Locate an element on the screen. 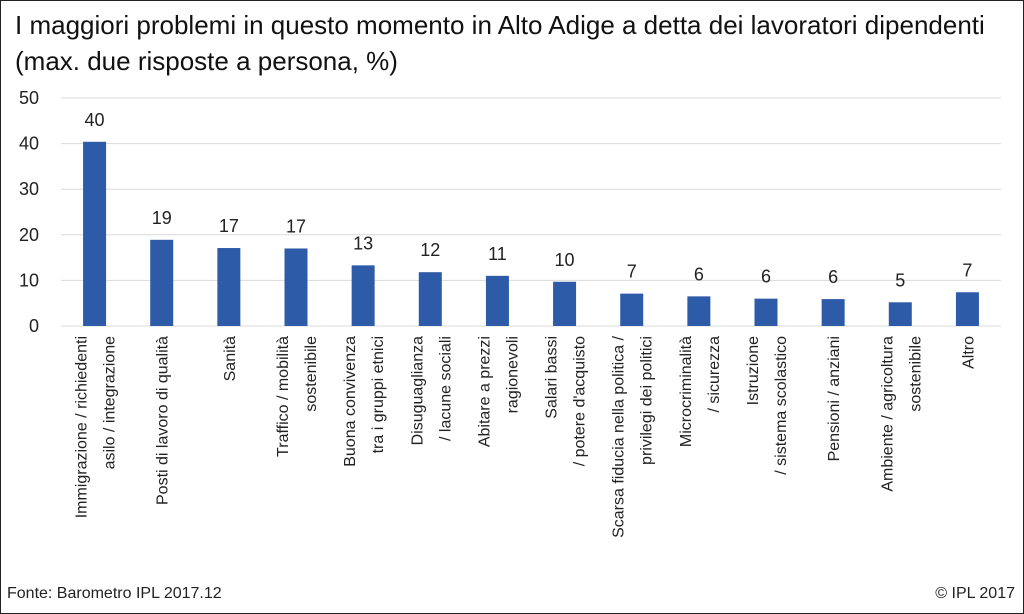  x-tick-label-line: privilegi dei politici is located at coordinates (647, 400).